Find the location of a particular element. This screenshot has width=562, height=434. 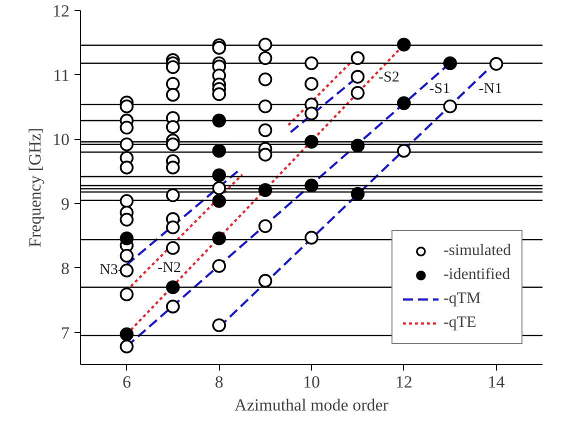

y-axis-title: Frequency [GHz] is located at coordinates (35, 188).